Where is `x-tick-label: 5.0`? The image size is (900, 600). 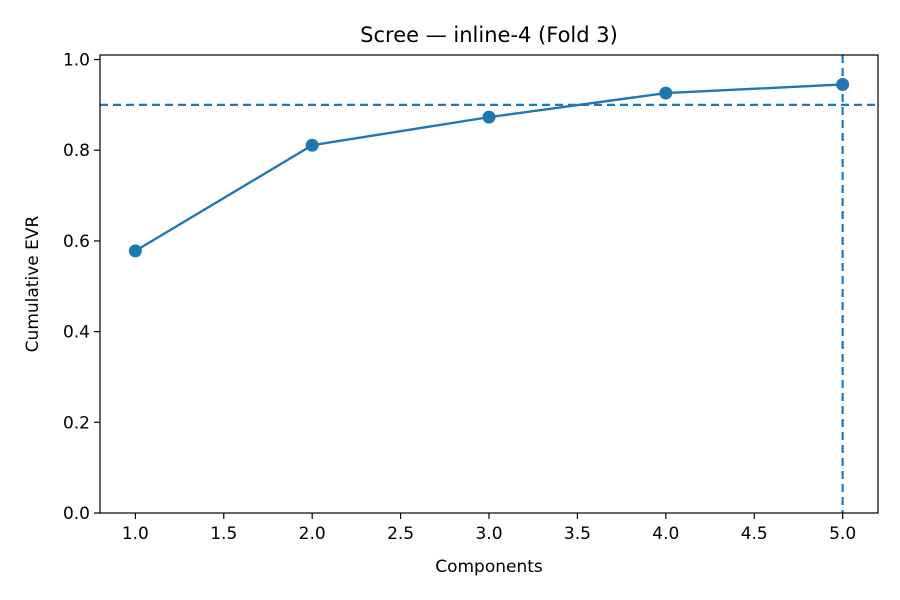 x-tick-label: 5.0 is located at coordinates (842, 534).